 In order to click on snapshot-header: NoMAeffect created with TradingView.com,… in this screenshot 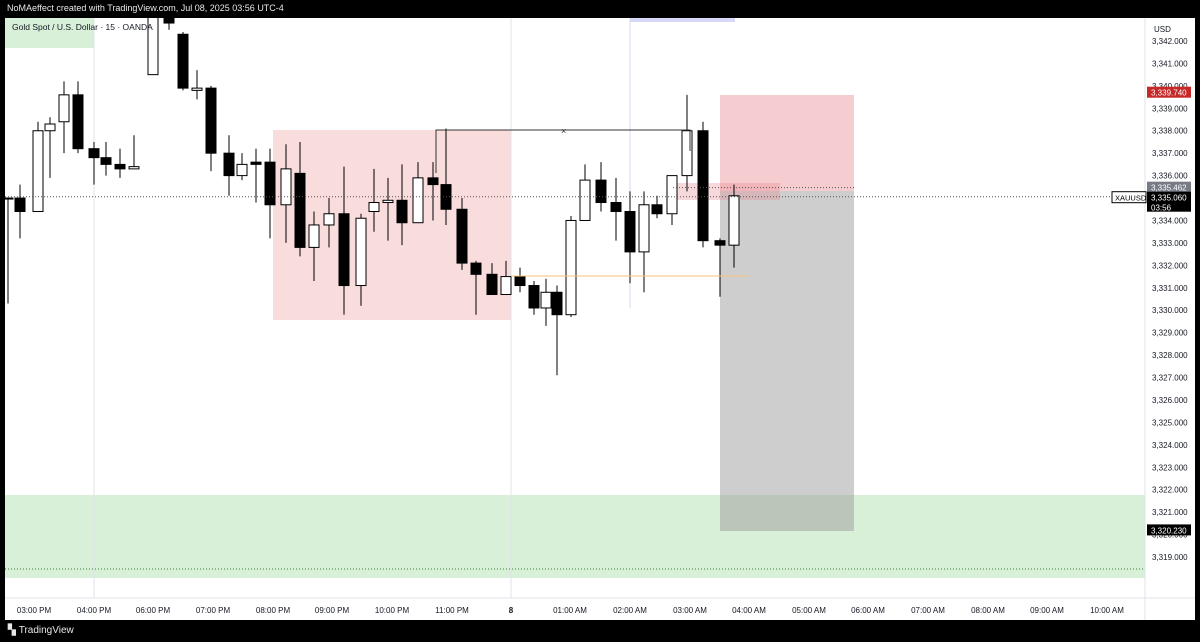, I will do `click(600, 9)`.